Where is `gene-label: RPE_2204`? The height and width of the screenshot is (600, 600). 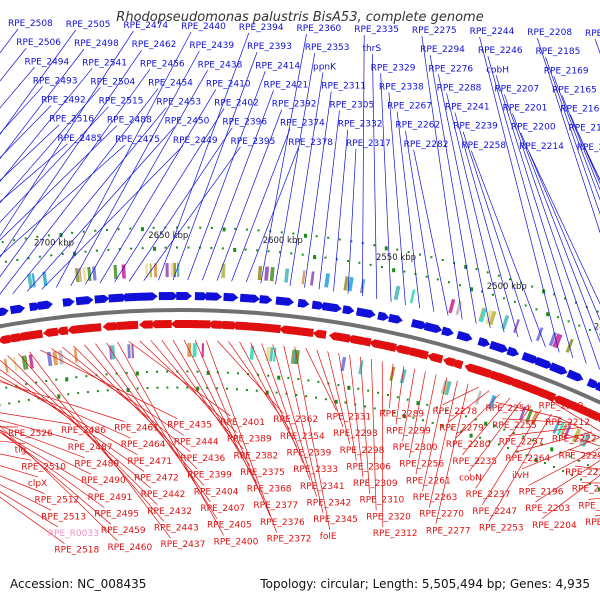 gene-label: RPE_2204 is located at coordinates (554, 526).